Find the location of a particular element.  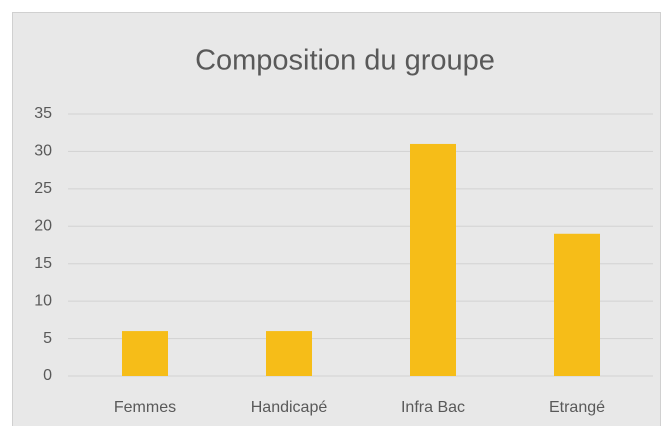

chart-title: Composition du groupe is located at coordinates (345, 61).